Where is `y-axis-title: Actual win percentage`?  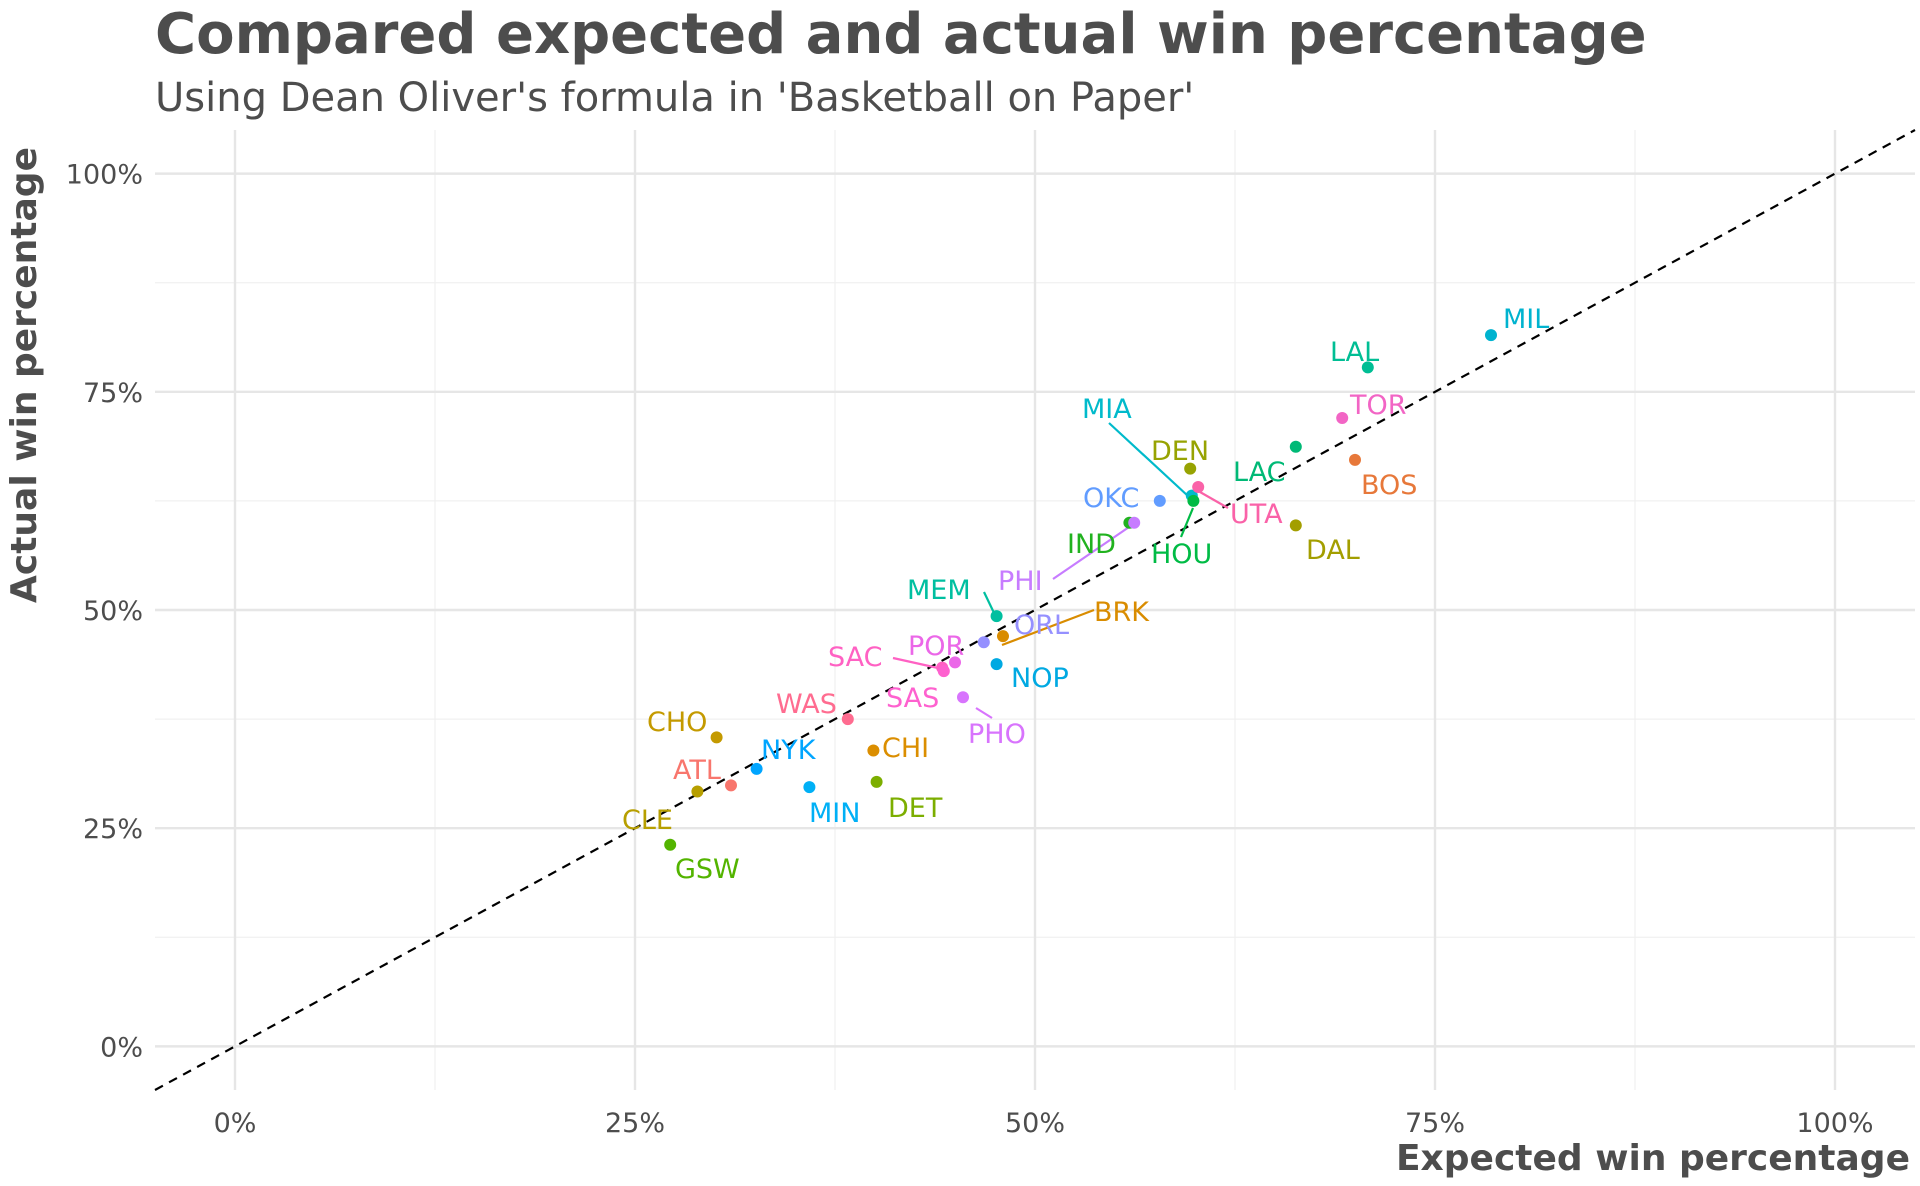 y-axis-title: Actual win percentage is located at coordinates (24, 375).